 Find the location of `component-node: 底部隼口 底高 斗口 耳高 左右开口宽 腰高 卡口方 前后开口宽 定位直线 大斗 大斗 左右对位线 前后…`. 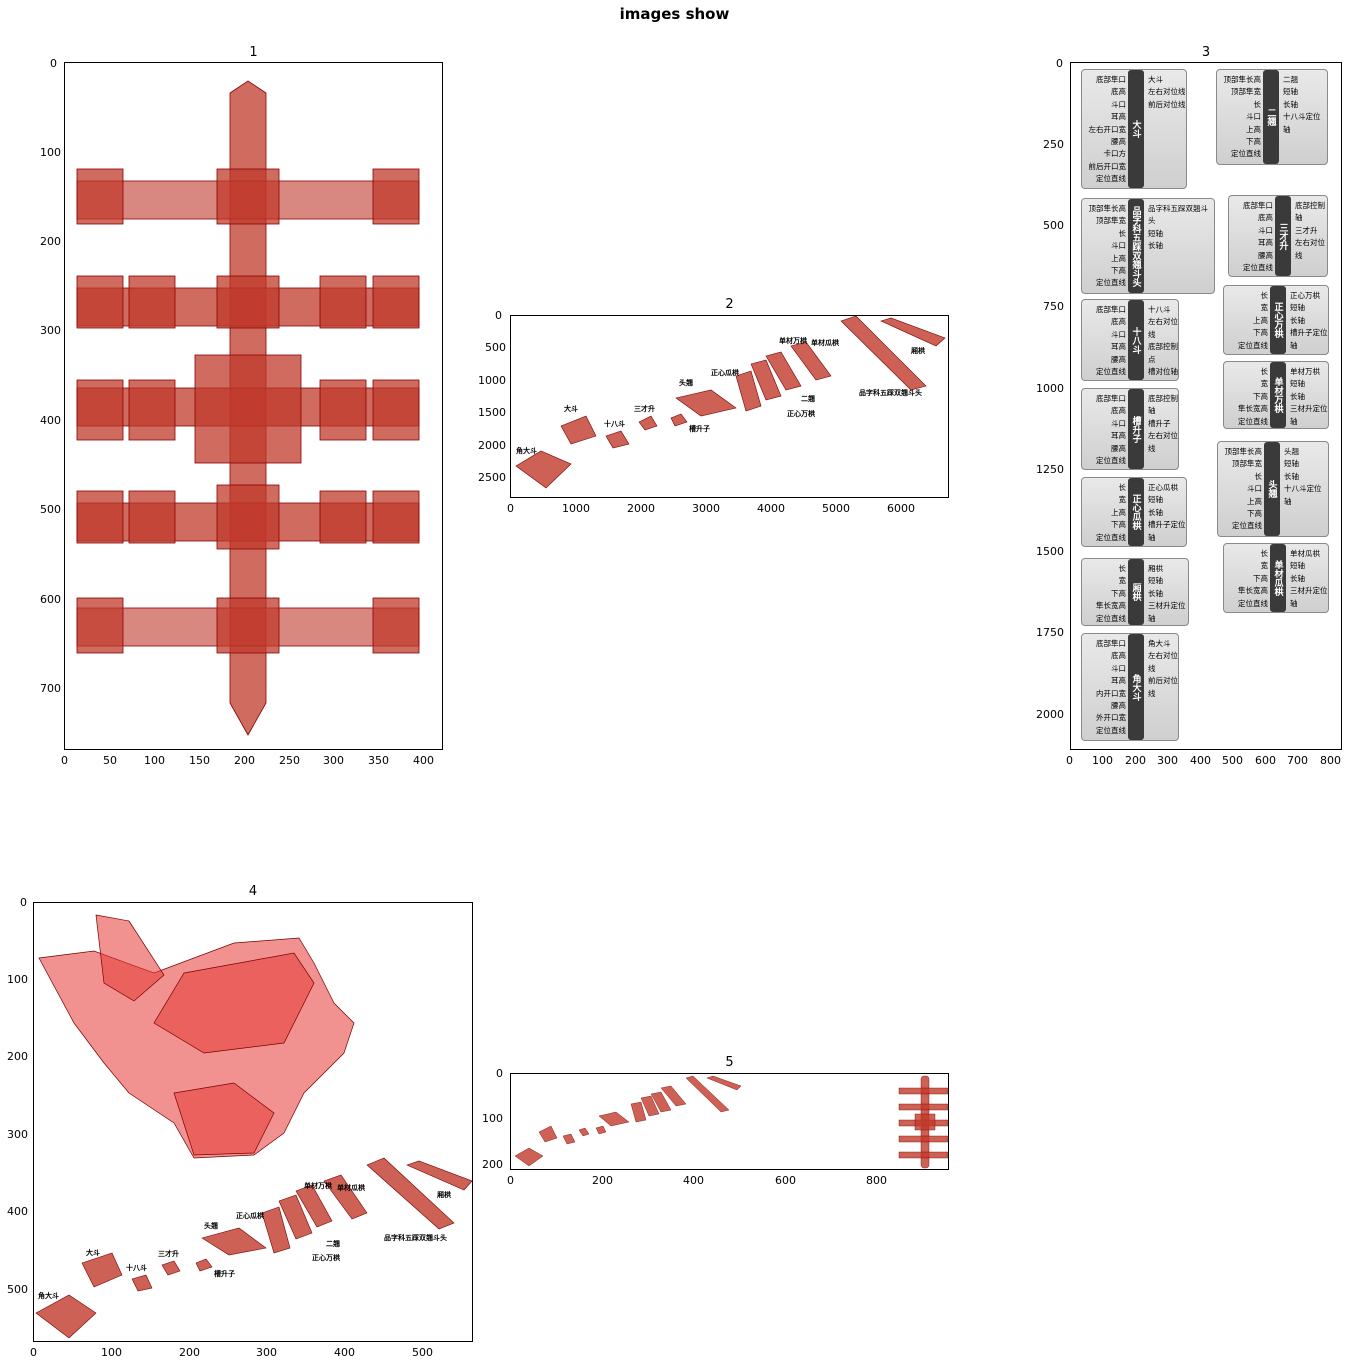

component-node: 底部隼口 底高 斗口 耳高 左右开口宽 腰高 卡口方 前后开口宽 定位直线 大斗 大斗 左右对位线 前后… is located at coordinates (1134, 129).